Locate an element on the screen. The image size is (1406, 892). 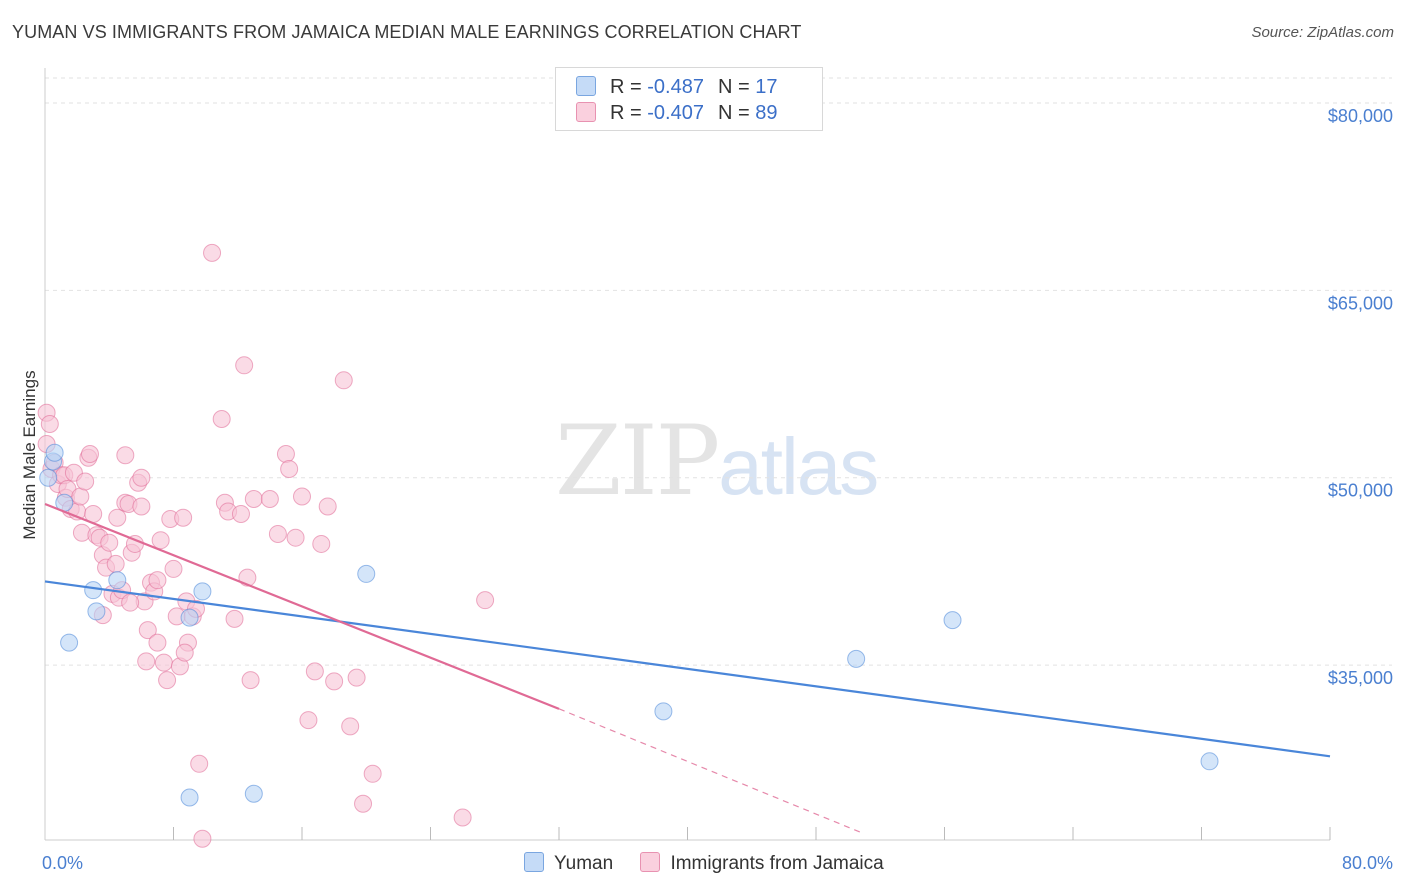
series-label-yuman: Yuman is located at coordinates (584, 863).